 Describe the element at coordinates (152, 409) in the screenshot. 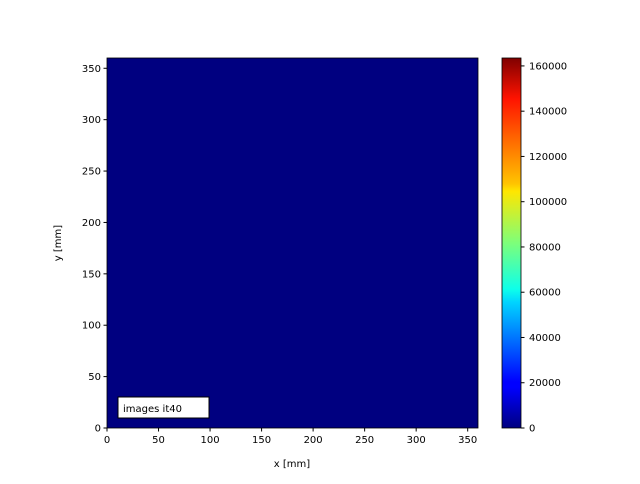

I see `annotation-label: images it40` at that location.